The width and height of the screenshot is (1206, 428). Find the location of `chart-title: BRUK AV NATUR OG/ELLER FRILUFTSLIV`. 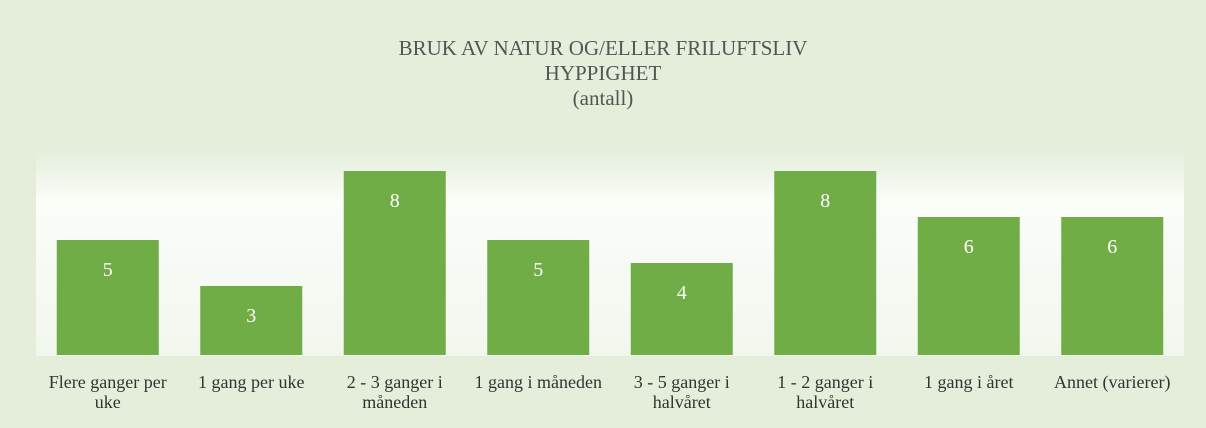

chart-title: BRUK AV NATUR OG/ELLER FRILUFTSLIV is located at coordinates (603, 48).